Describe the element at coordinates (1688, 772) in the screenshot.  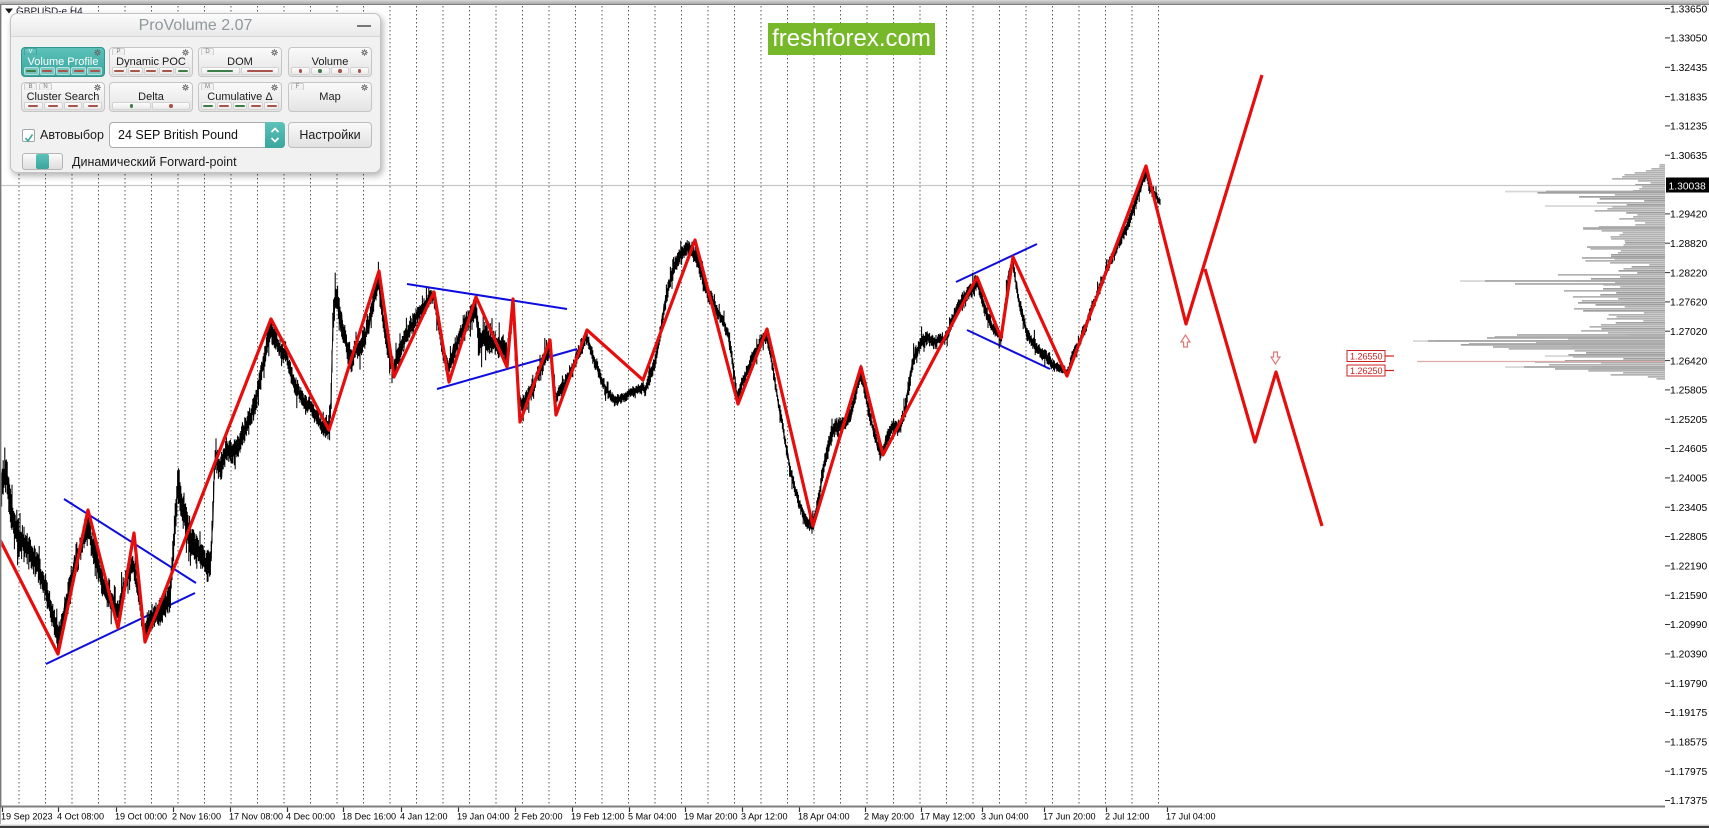
I see `svg-text: 1.17975` at that location.